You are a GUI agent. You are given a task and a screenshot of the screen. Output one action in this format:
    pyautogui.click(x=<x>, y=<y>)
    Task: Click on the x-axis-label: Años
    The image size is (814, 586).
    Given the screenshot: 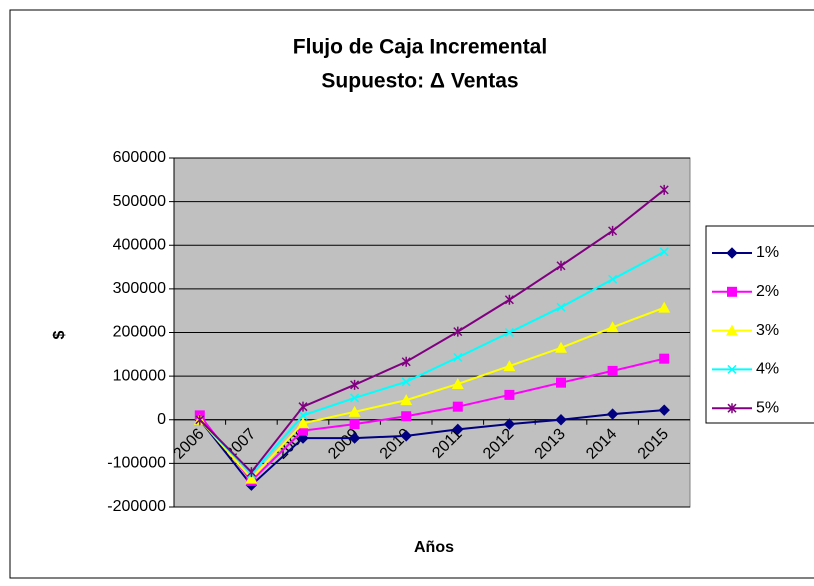 What is the action you would take?
    pyautogui.click(x=434, y=547)
    